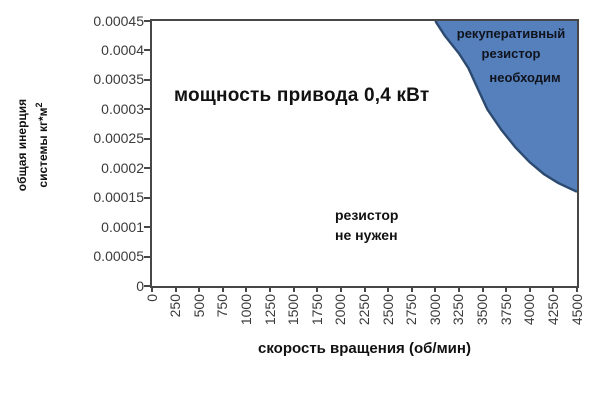 The height and width of the screenshot is (404, 600). Describe the element at coordinates (42, 145) in the screenshot. I see `y-axis-title-line2: системы кг*м2` at that location.